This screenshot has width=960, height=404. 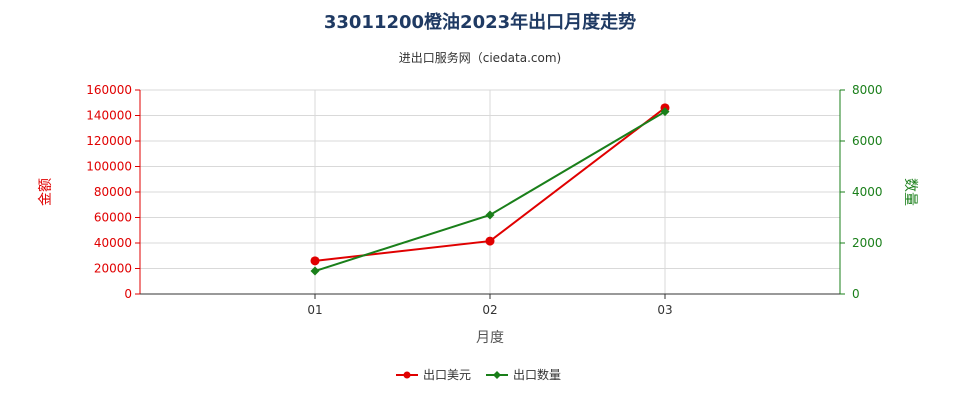 I want to click on legend-label-qty: 出口数量, so click(x=537, y=374).